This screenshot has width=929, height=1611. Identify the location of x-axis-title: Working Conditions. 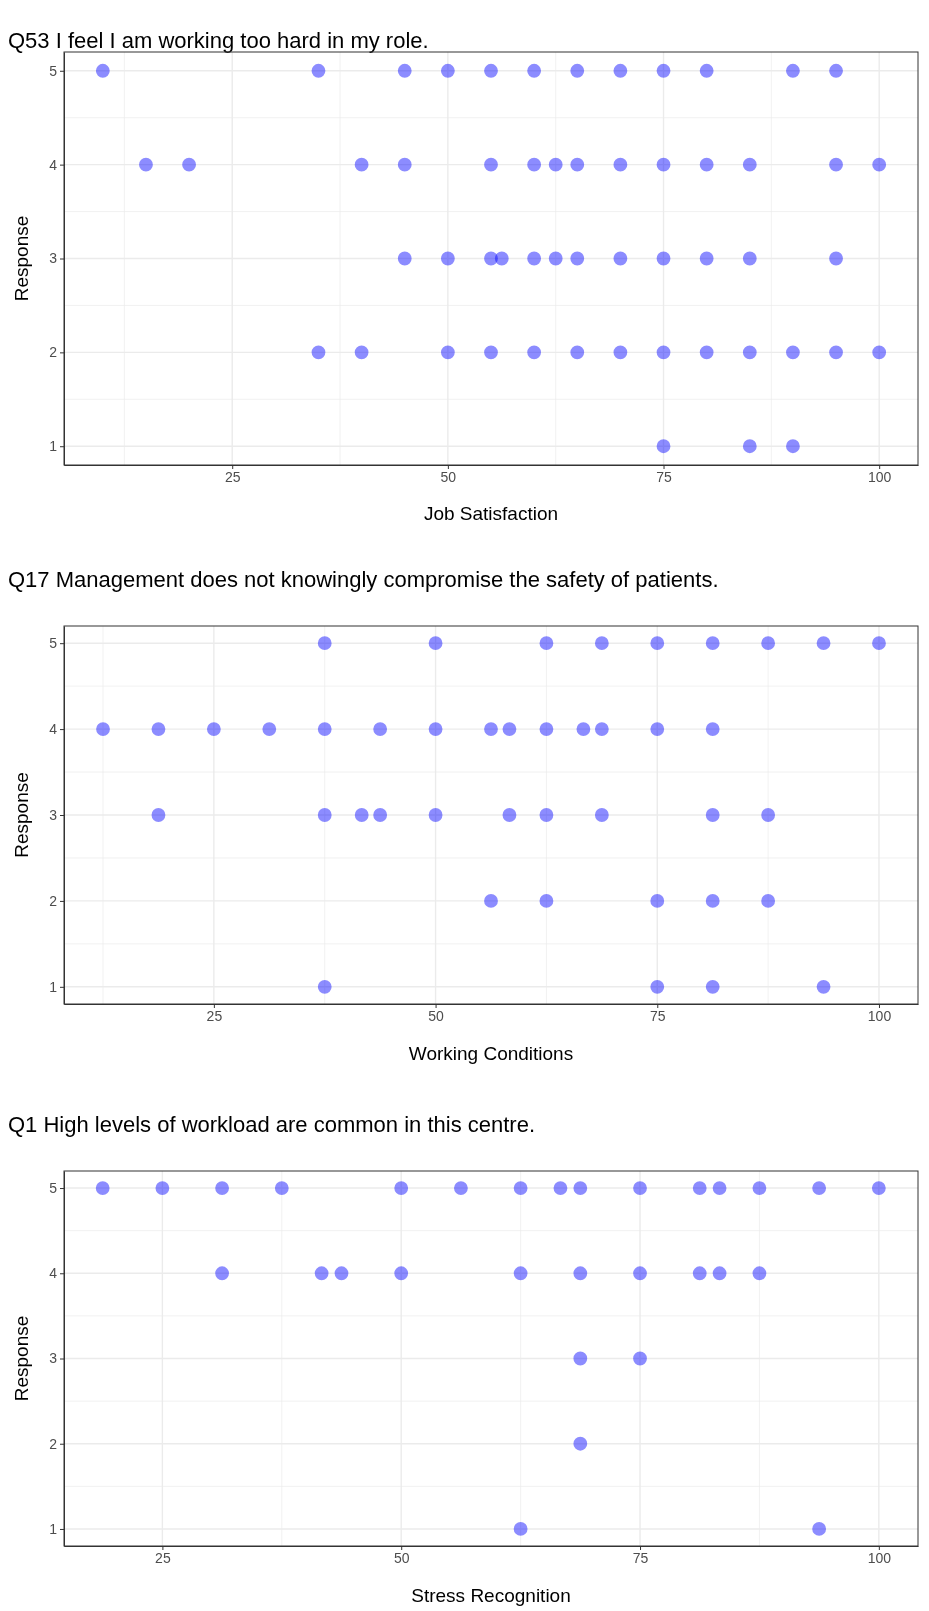
(491, 1053).